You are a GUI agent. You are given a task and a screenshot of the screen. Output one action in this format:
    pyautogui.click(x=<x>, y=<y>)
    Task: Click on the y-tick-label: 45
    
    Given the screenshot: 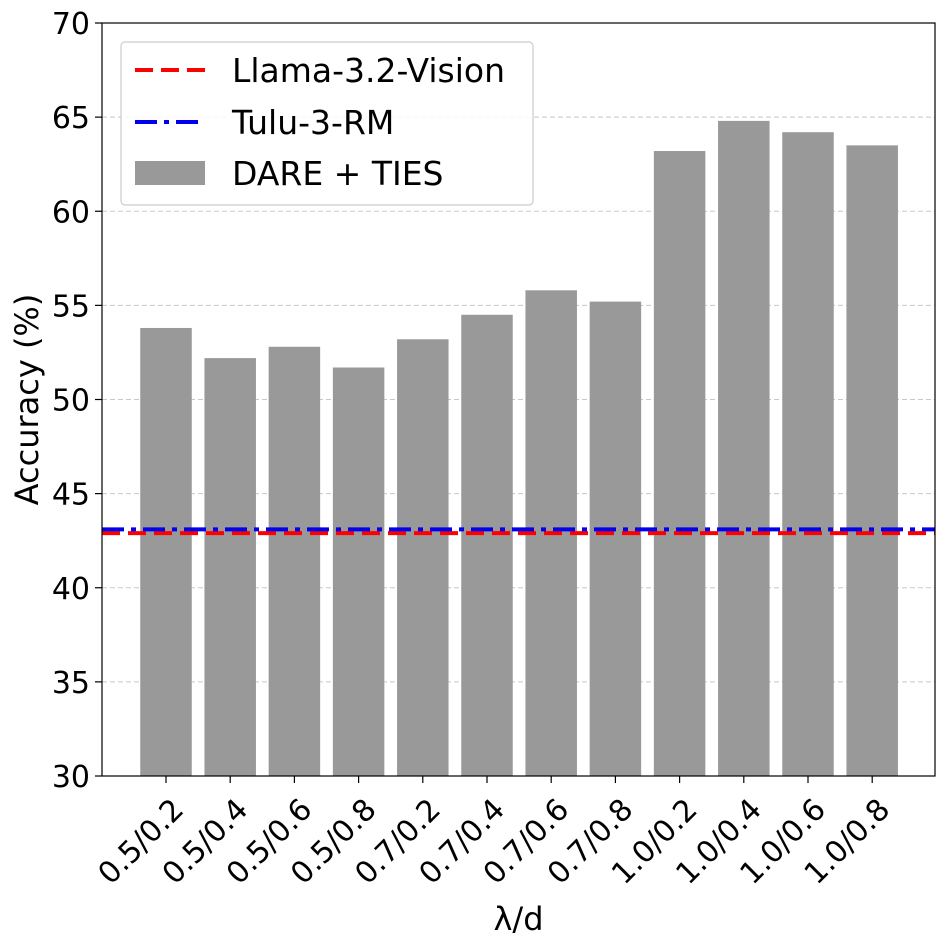 What is the action you would take?
    pyautogui.click(x=71, y=495)
    